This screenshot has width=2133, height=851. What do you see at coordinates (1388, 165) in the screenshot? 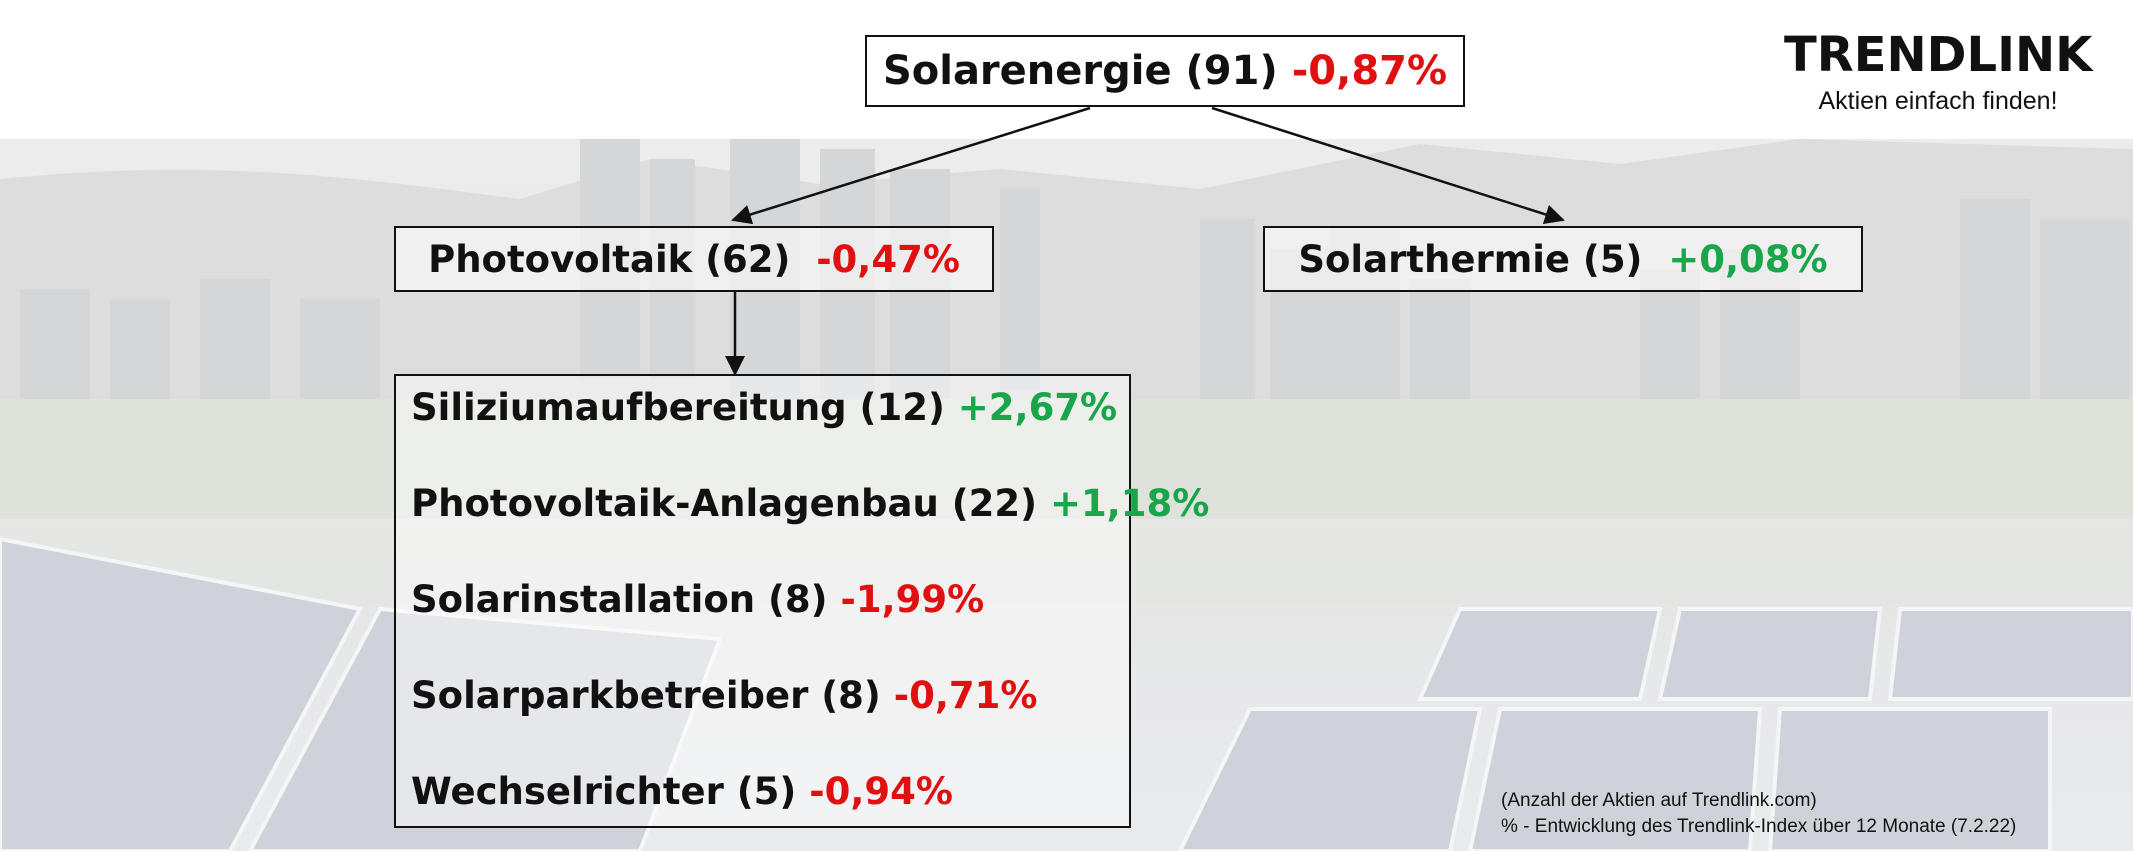
I see `connector-root-right` at bounding box center [1388, 165].